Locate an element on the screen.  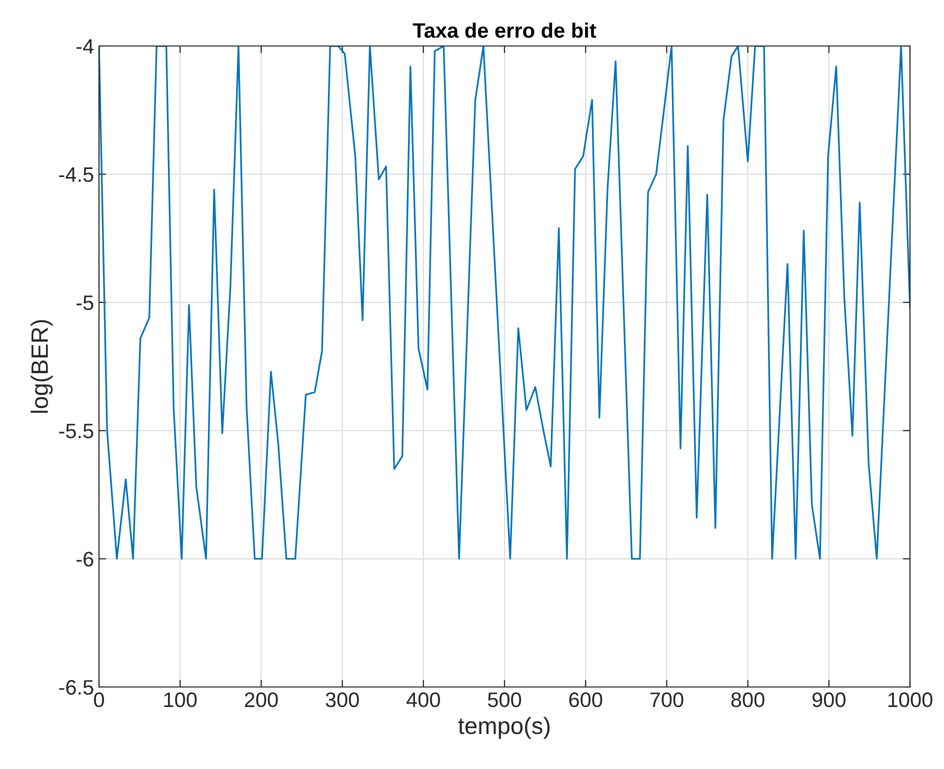
x-axis-title: tempo(s) is located at coordinates (504, 727).